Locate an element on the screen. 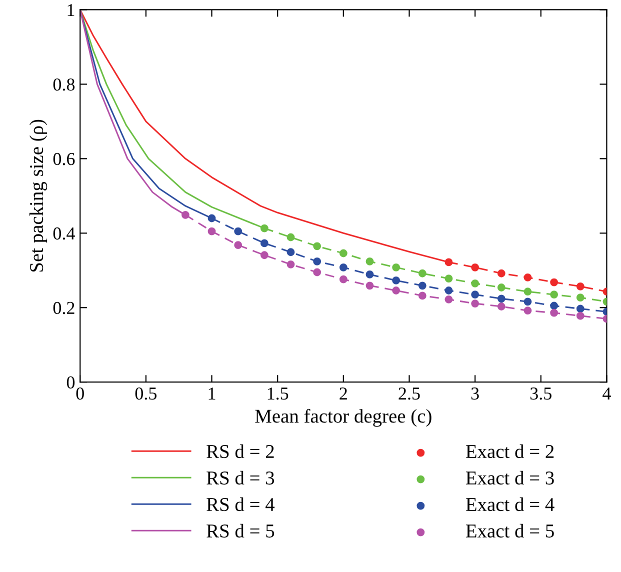 The height and width of the screenshot is (572, 621). legend-label: Exact d = 3 is located at coordinates (510, 477).